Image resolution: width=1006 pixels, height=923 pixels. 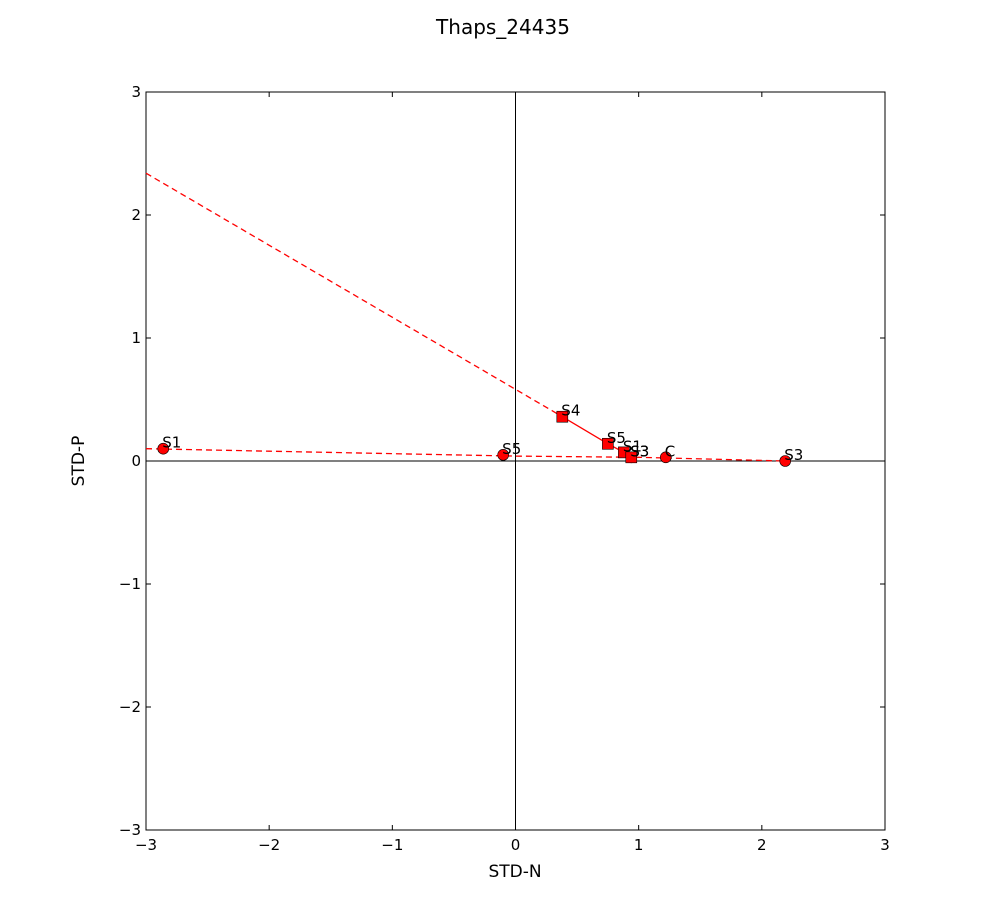 I want to click on x-axis-label: STD-N, so click(x=514, y=872).